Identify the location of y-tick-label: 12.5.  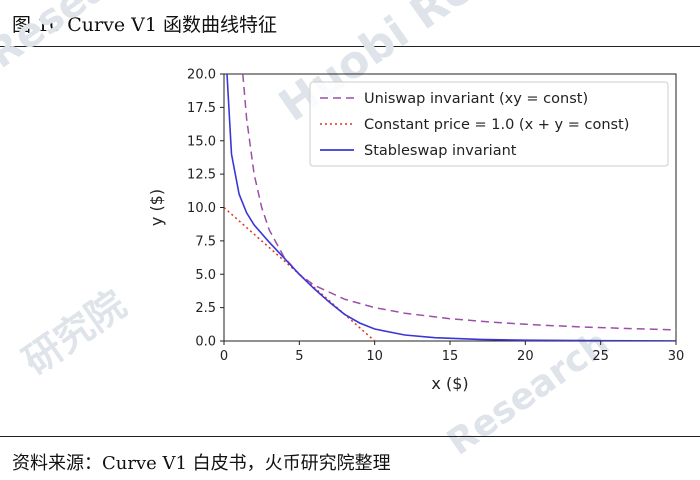
(201, 175).